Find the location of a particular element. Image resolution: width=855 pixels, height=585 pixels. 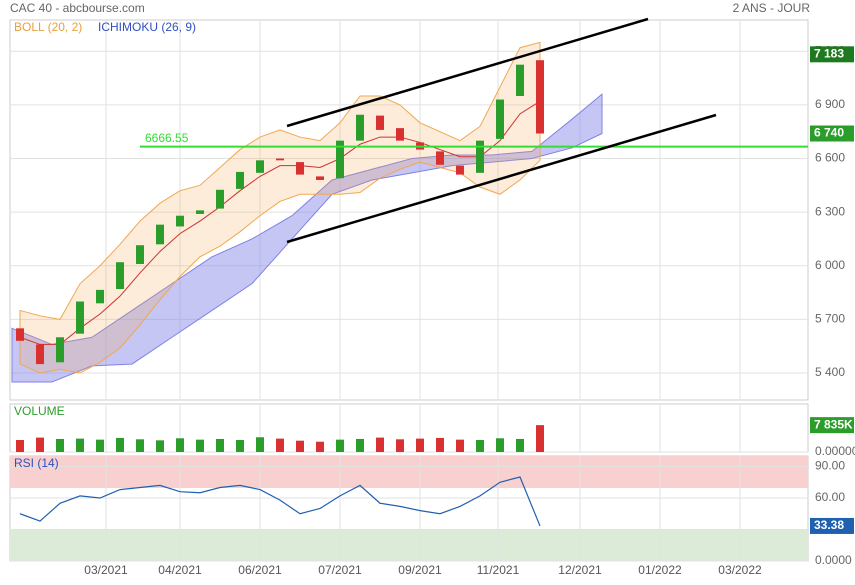

x-tick-label: 07/2021 is located at coordinates (340, 570).